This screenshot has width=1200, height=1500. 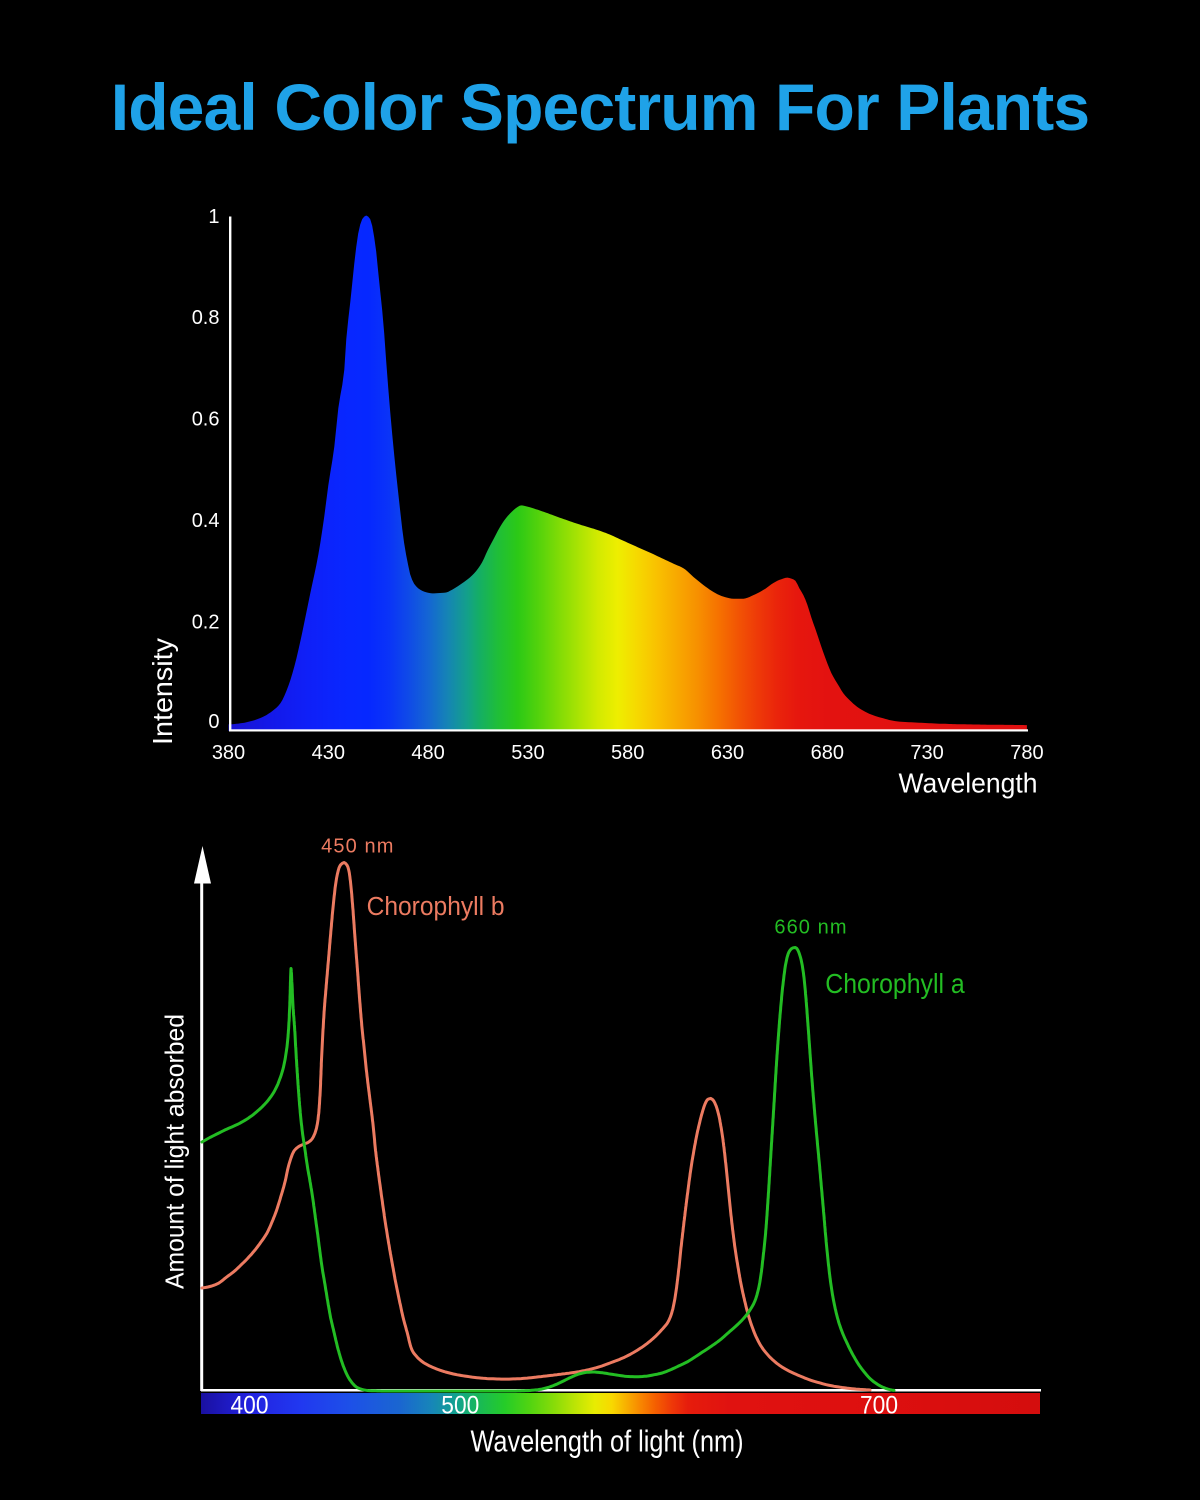 I want to click on svg-text: Chorophyll a, so click(x=895, y=983).